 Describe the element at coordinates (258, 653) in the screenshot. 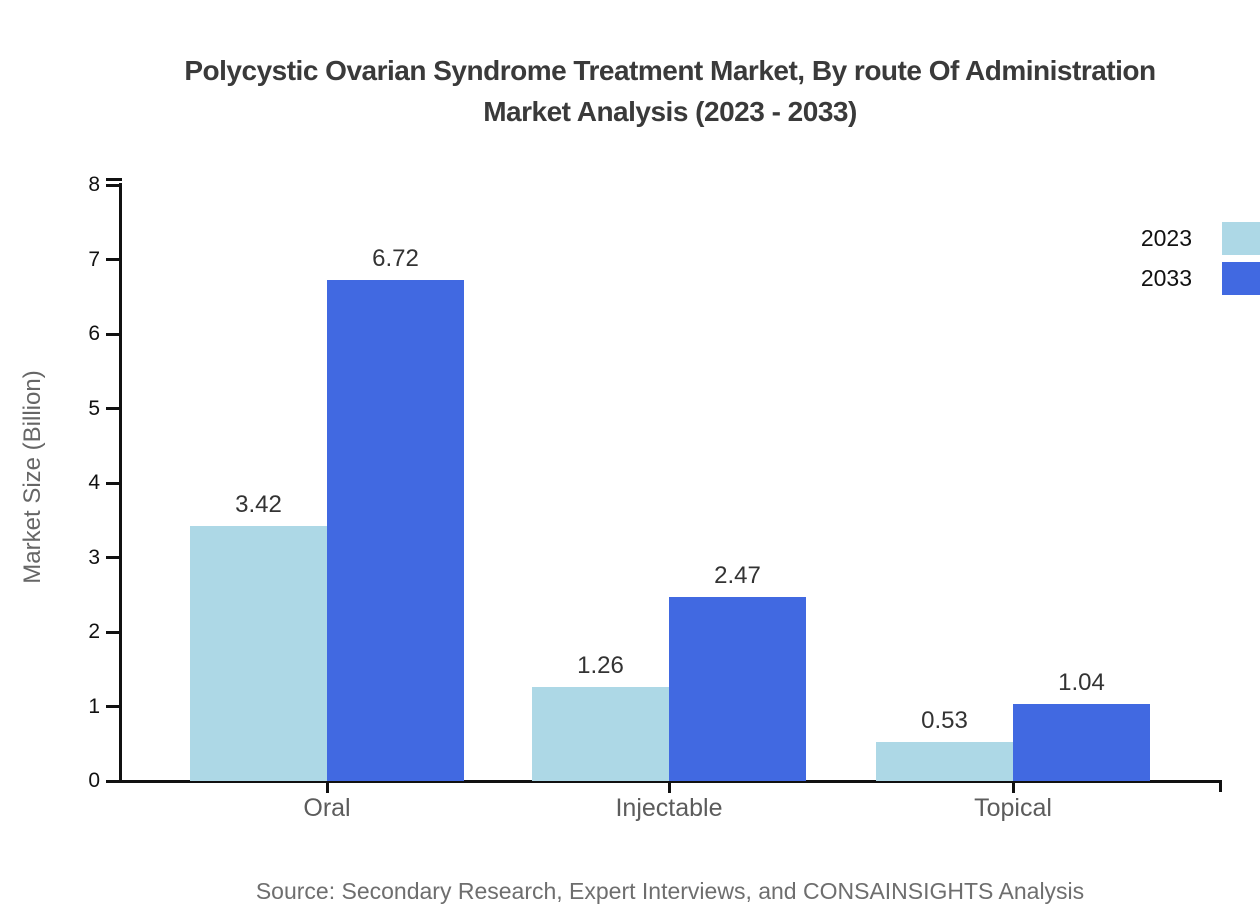

I see `bar-2023-oral` at that location.